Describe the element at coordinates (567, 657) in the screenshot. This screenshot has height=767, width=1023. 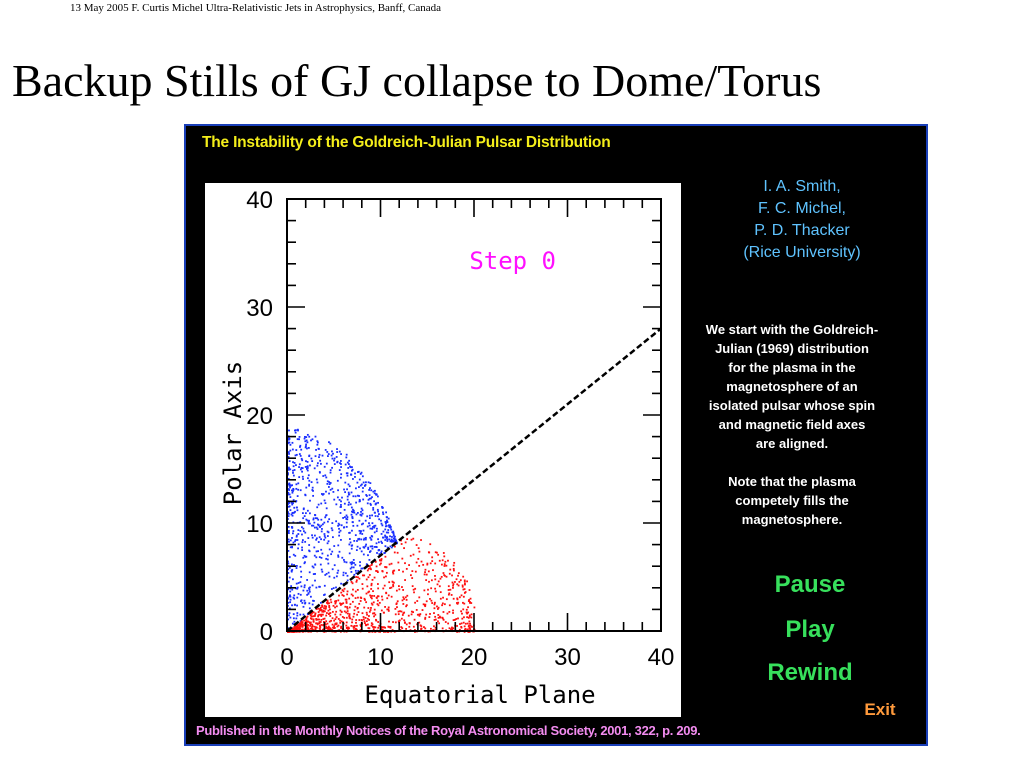
I see `x-tick-label: 30` at that location.